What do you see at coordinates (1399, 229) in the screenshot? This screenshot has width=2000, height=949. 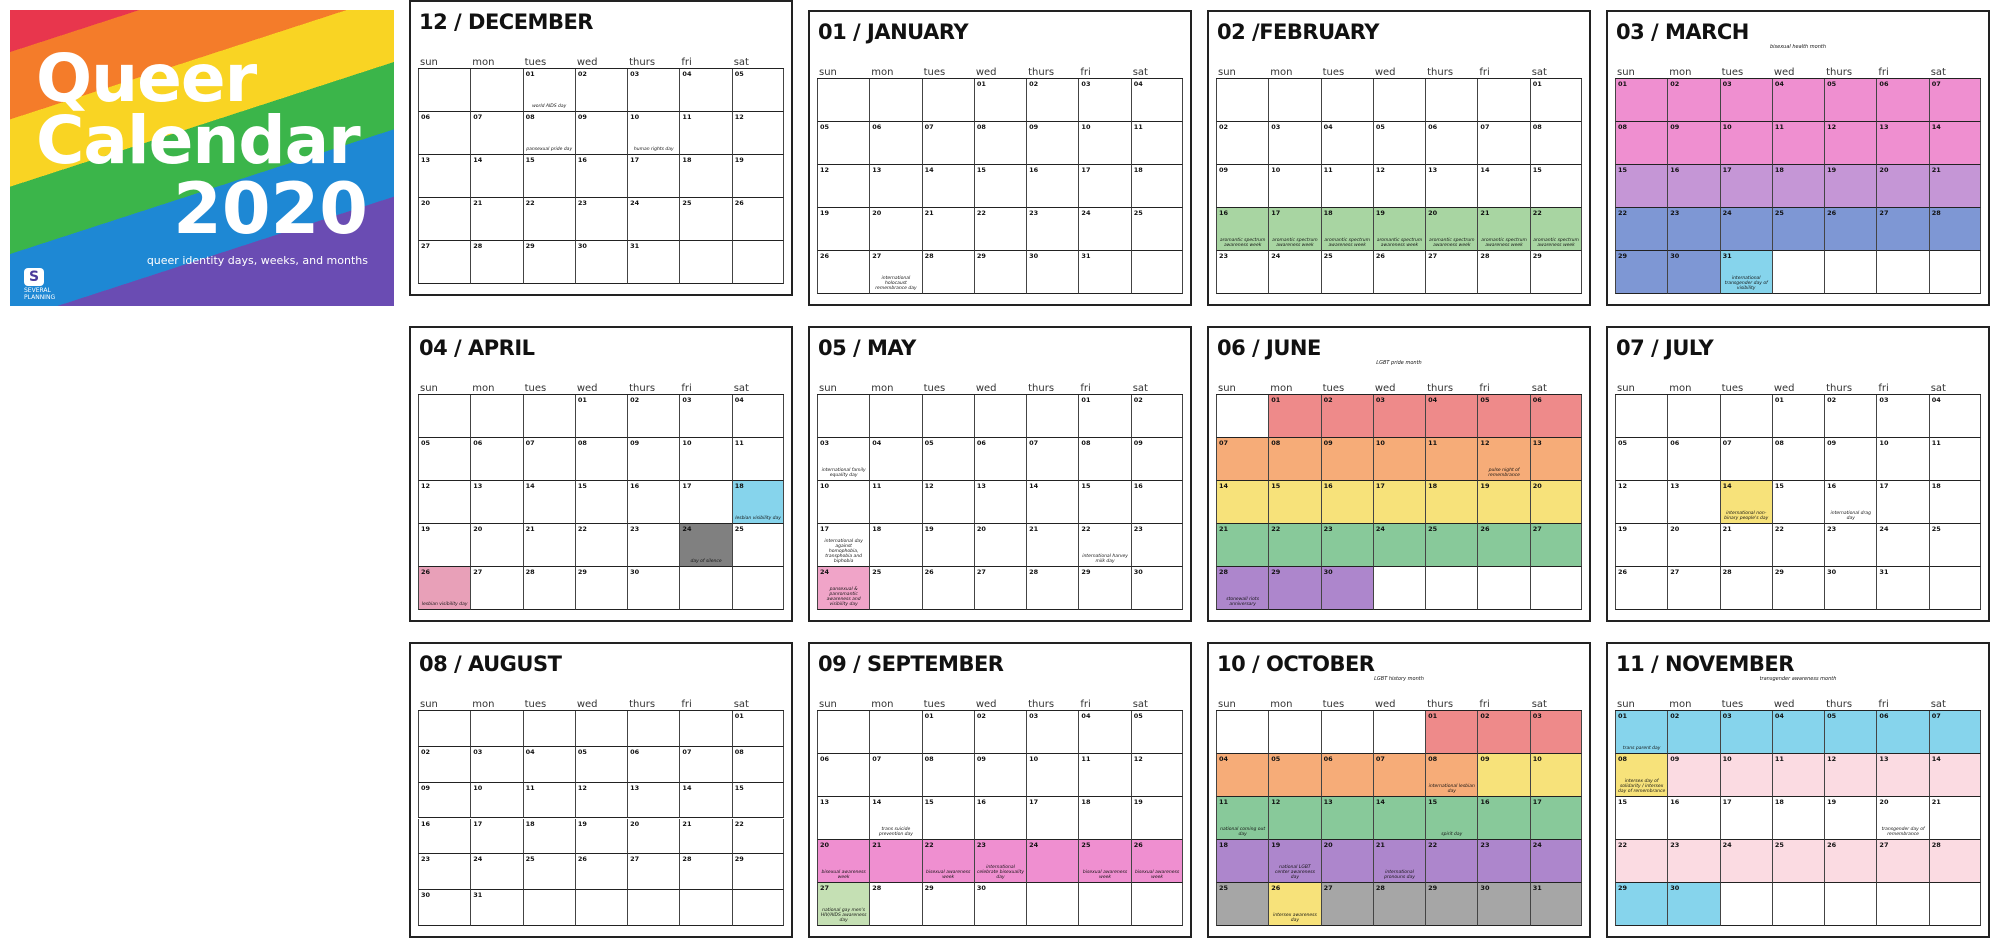 I see `day-cell: 19 aromantic spectrum awareness week` at bounding box center [1399, 229].